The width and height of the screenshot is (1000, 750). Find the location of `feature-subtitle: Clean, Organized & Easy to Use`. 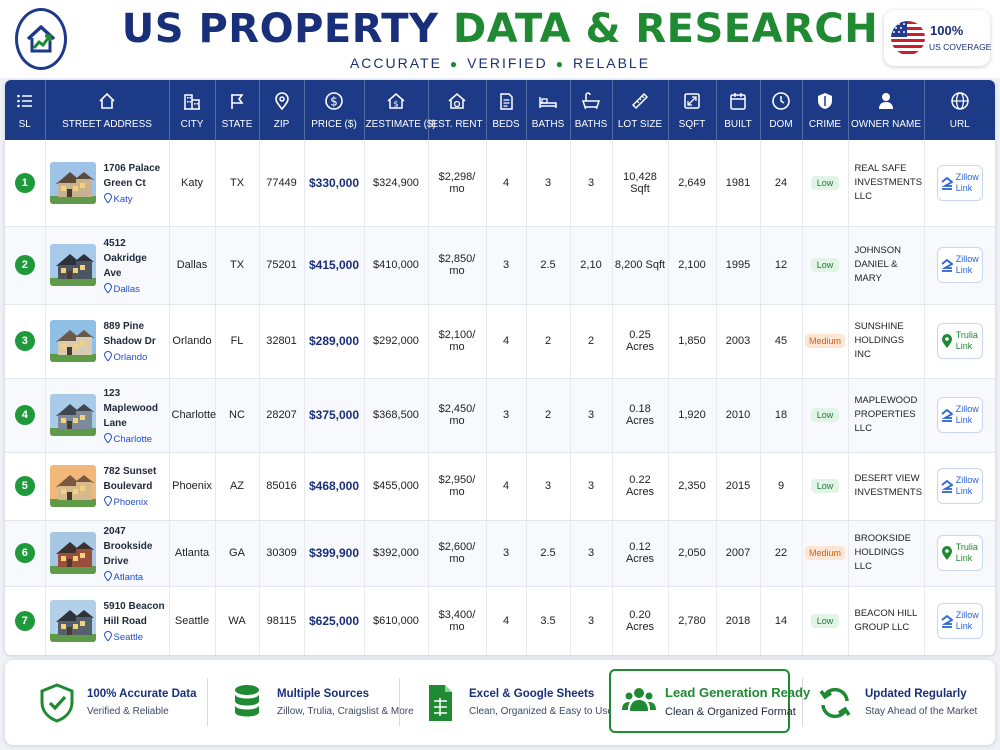

feature-subtitle: Clean, Organized & Easy to Use is located at coordinates (541, 711).